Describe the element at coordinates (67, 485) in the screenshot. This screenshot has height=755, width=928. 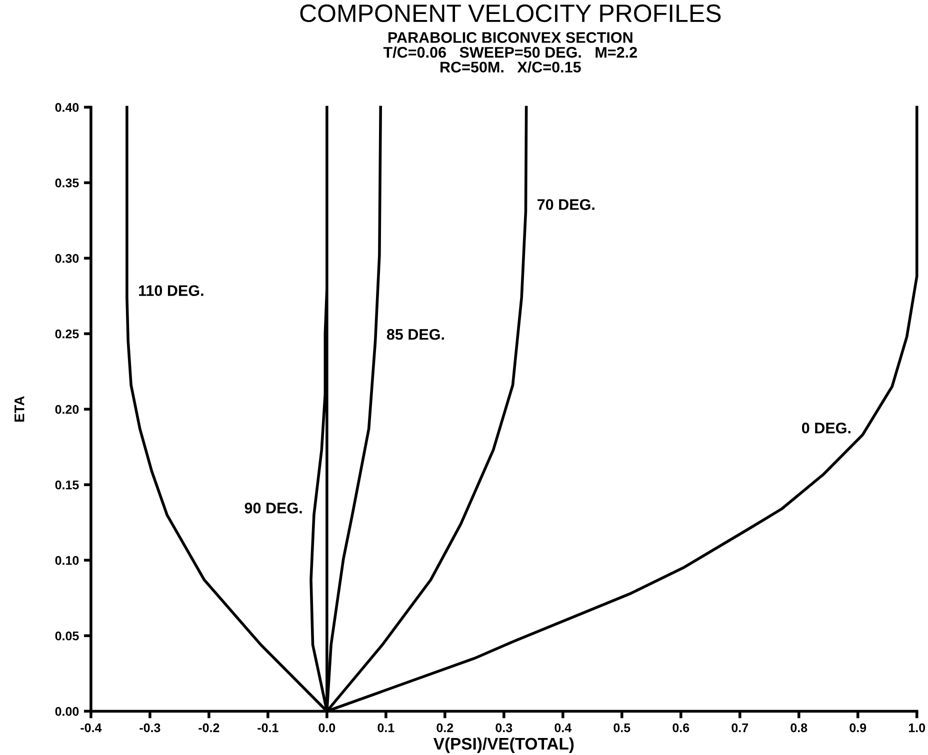
I see `y-tick-label: 0.15` at that location.